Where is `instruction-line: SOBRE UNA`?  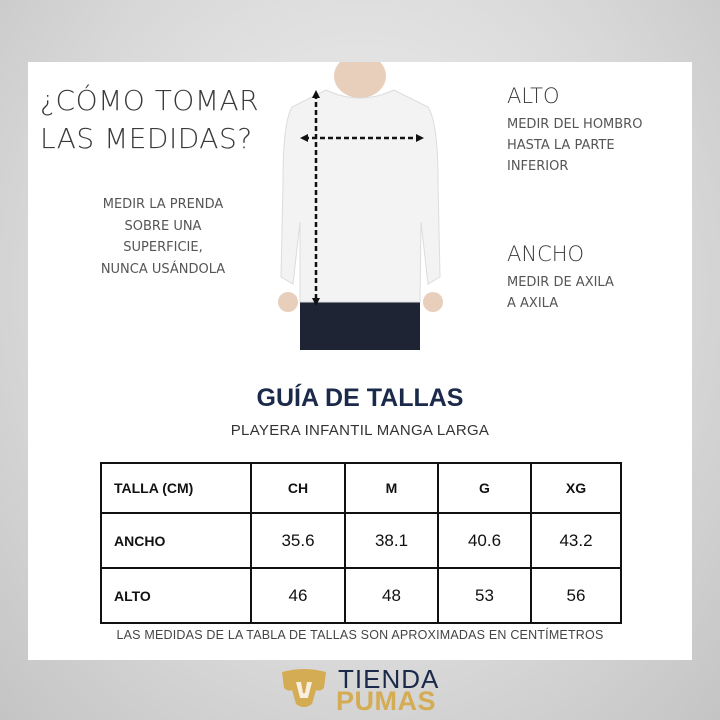 instruction-line: SOBRE UNA is located at coordinates (163, 226).